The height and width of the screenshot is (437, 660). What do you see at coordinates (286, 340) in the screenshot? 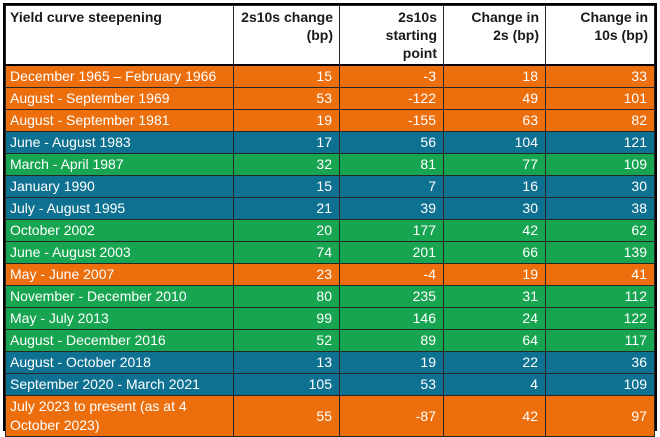
I see `value-cell: 52` at bounding box center [286, 340].